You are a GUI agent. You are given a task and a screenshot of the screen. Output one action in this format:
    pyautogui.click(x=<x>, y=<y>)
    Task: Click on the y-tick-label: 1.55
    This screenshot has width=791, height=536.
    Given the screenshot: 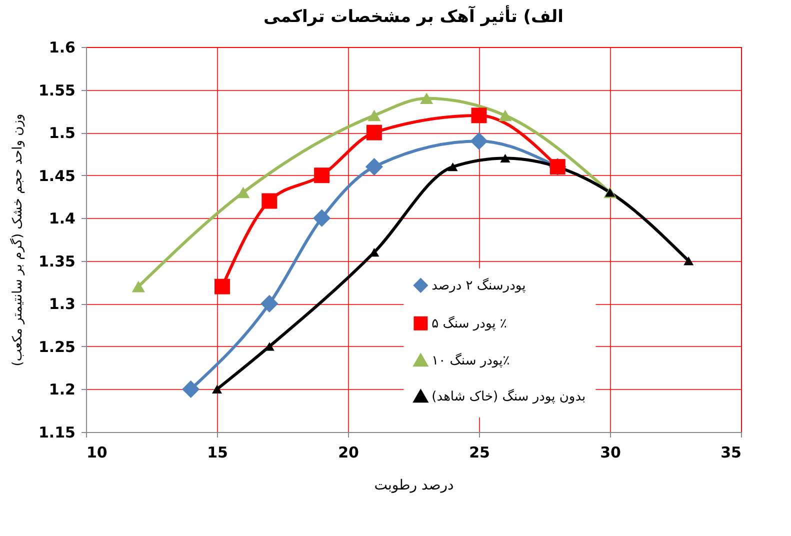 What is the action you would take?
    pyautogui.click(x=57, y=90)
    